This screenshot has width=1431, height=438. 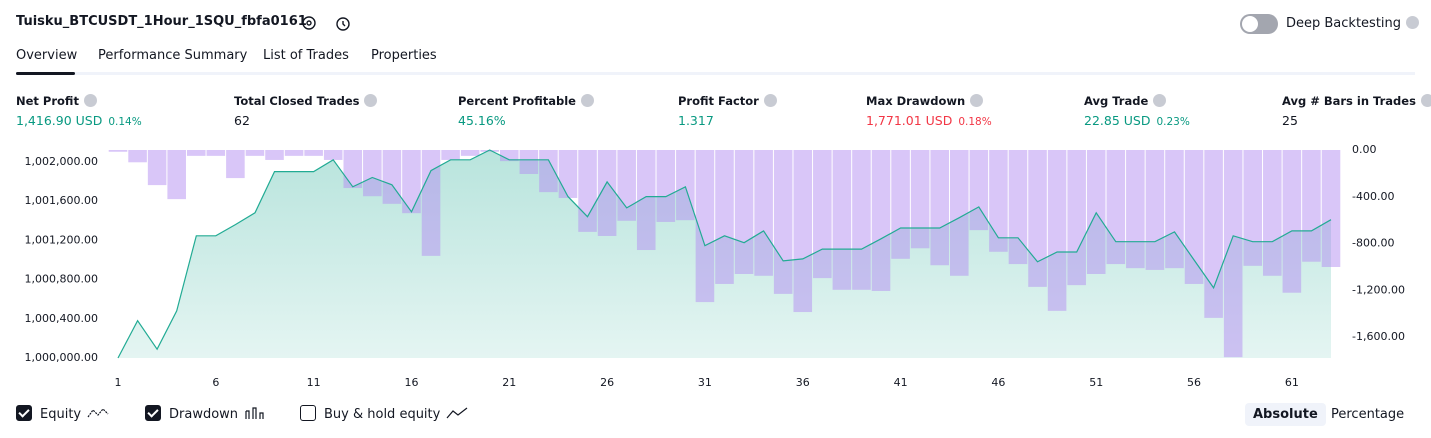 I want to click on metric-label: Avg Trade, so click(x=1125, y=101).